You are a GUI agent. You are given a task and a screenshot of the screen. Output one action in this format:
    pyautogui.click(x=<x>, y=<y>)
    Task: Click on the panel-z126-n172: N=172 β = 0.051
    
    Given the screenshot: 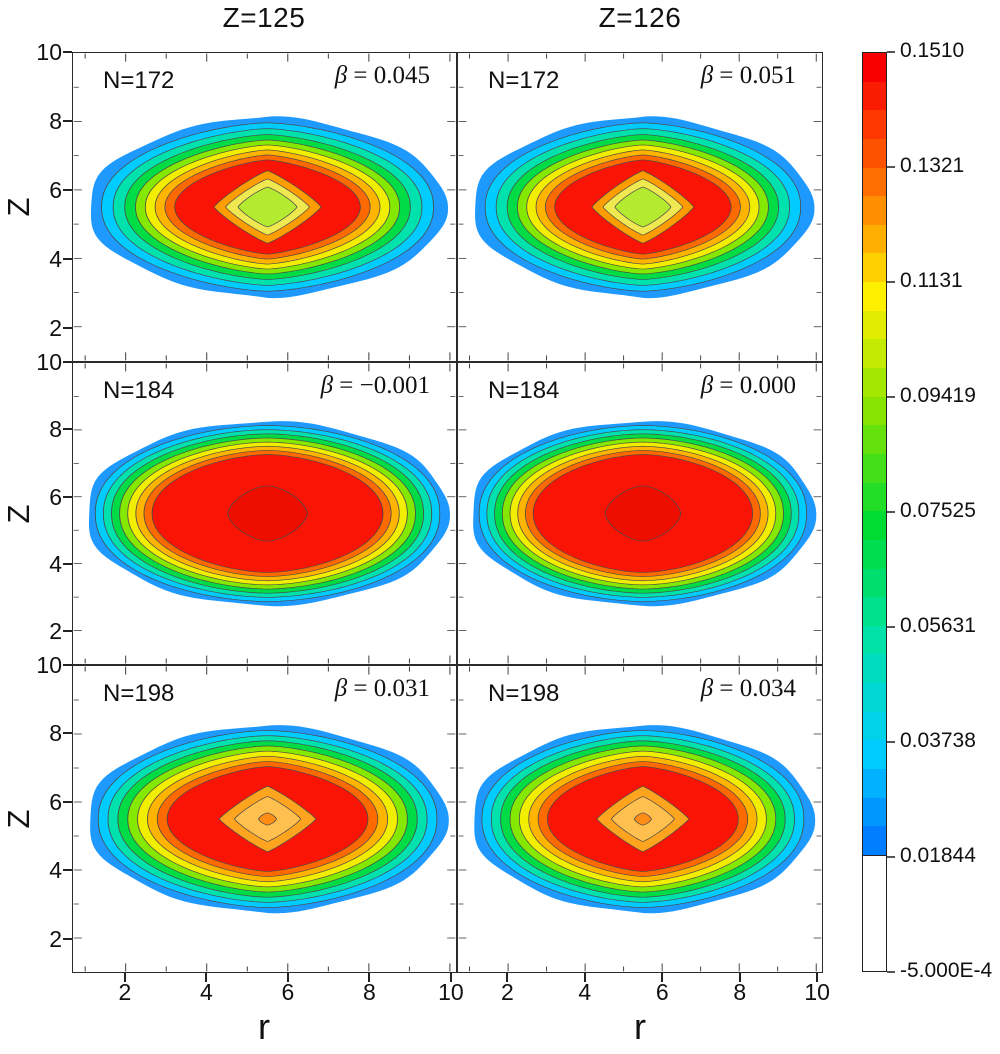 What is the action you would take?
    pyautogui.click(x=640, y=207)
    